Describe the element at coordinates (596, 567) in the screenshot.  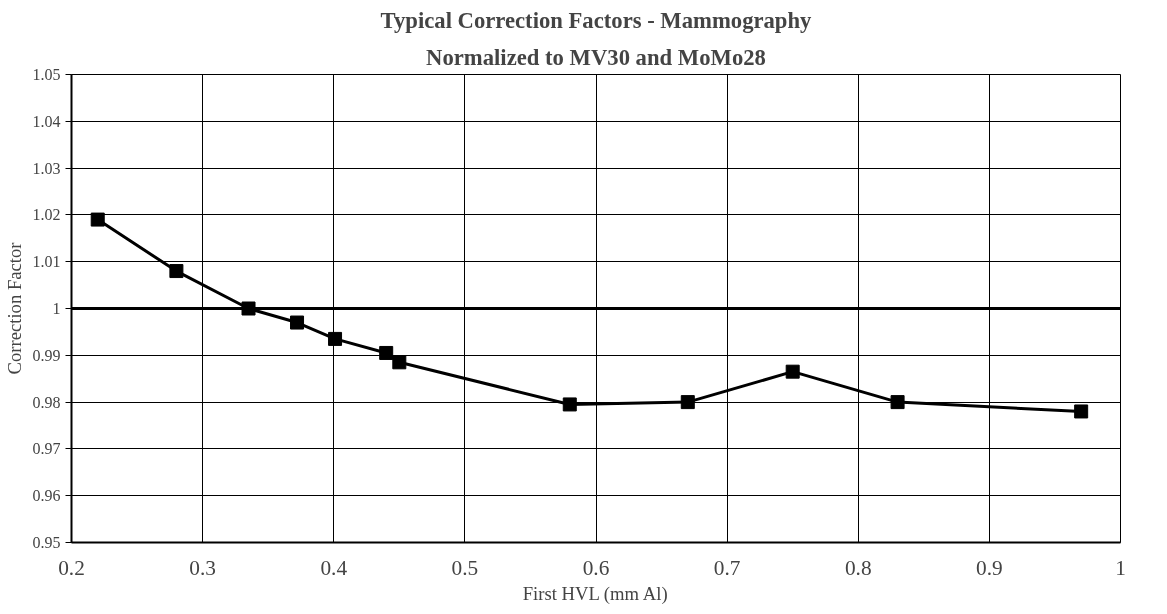
I see `x-tick-label: 0.6` at that location.